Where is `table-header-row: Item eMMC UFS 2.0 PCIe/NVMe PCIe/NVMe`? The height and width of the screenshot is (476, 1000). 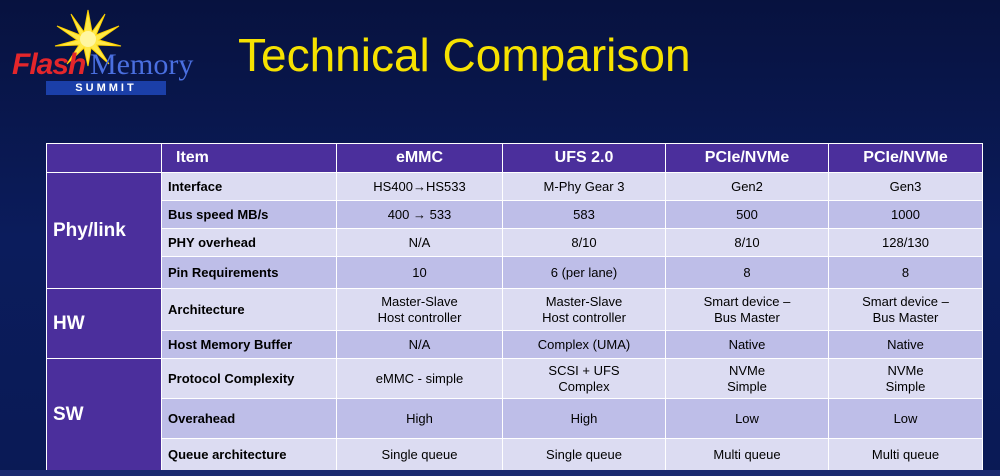
table-header-row: Item eMMC UFS 2.0 PCIe/NVMe PCIe/NVMe is located at coordinates (514, 158).